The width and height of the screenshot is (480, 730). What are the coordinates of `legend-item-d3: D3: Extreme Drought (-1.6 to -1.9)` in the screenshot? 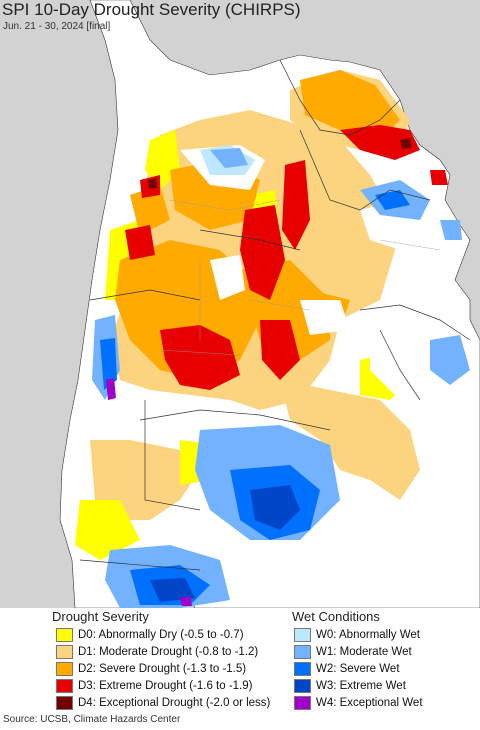 It's located at (154, 685).